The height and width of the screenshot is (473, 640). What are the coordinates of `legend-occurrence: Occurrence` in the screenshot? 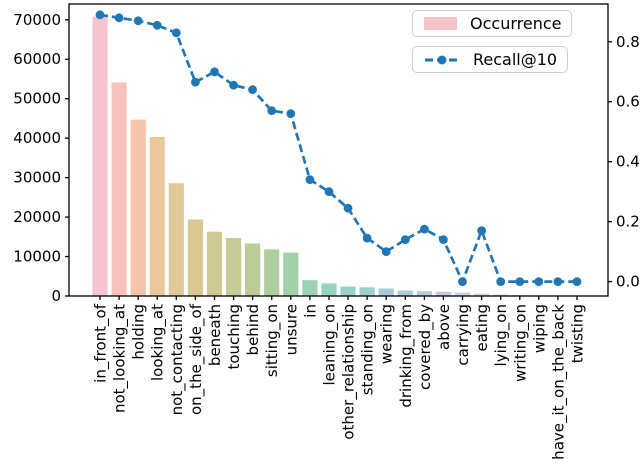 It's located at (492, 23).